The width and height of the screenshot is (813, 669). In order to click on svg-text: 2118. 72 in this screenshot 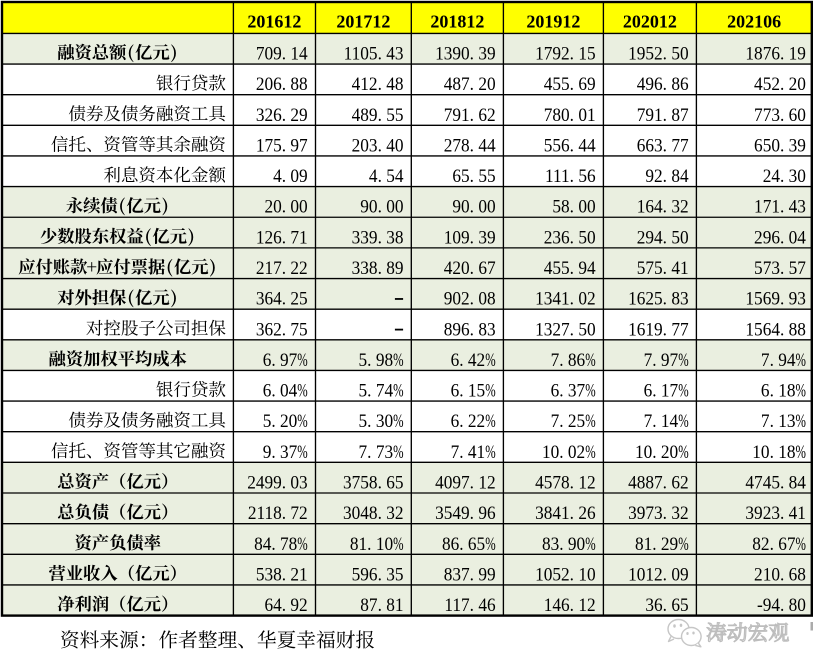, I will do `click(278, 512)`.